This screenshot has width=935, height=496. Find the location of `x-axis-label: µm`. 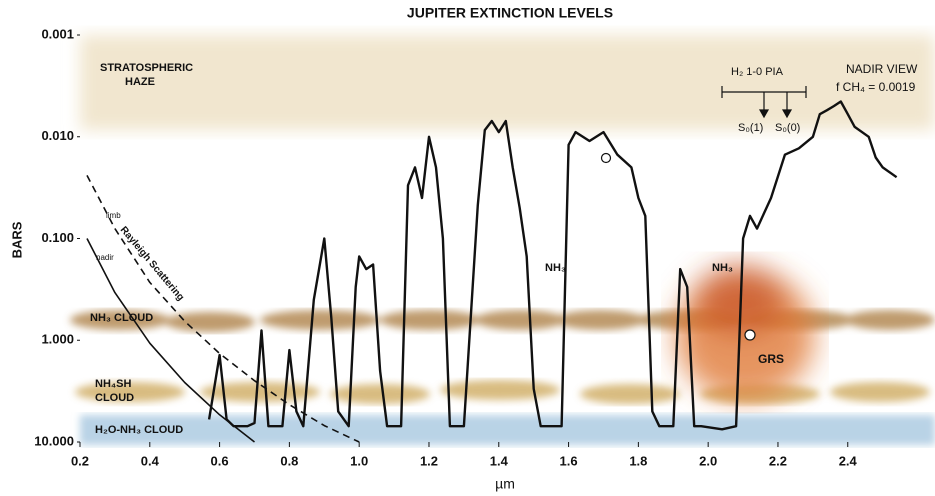

x-axis-label: µm is located at coordinates (505, 484).